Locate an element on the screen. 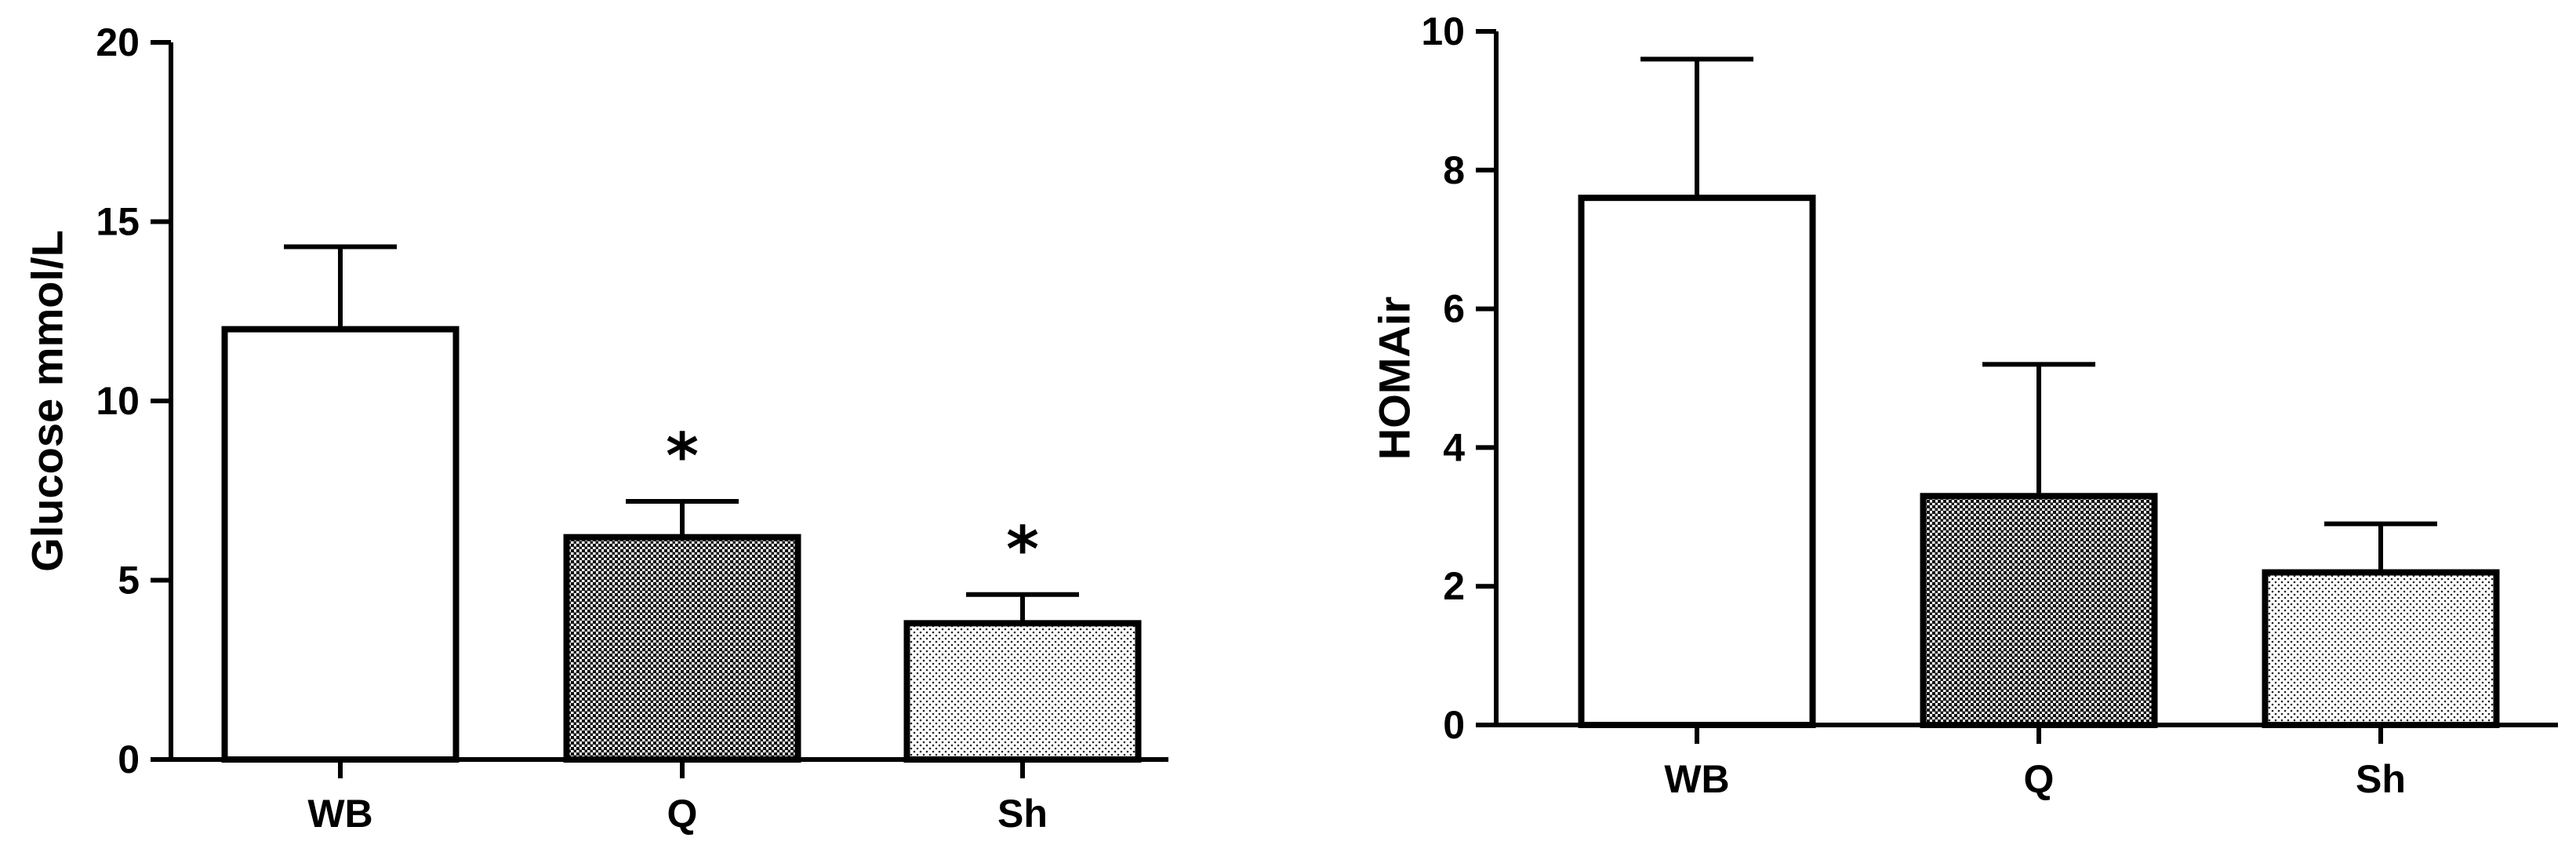 The height and width of the screenshot is (856, 2576). y-tick-label: 20 is located at coordinates (118, 42).